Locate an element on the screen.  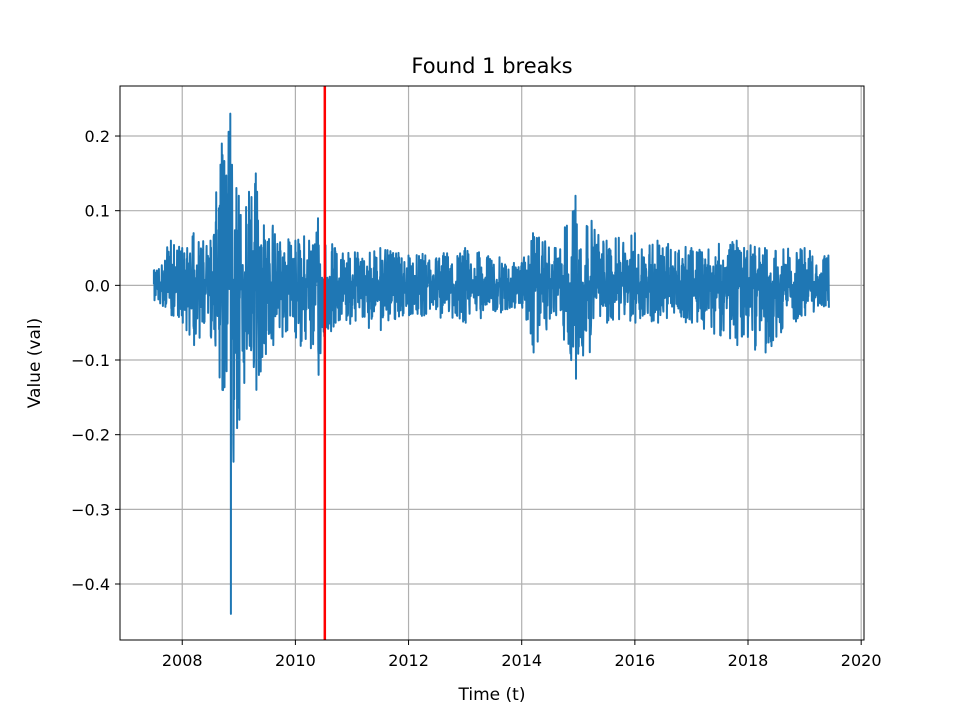
y-tick-label: −0.4 is located at coordinates (90, 584).